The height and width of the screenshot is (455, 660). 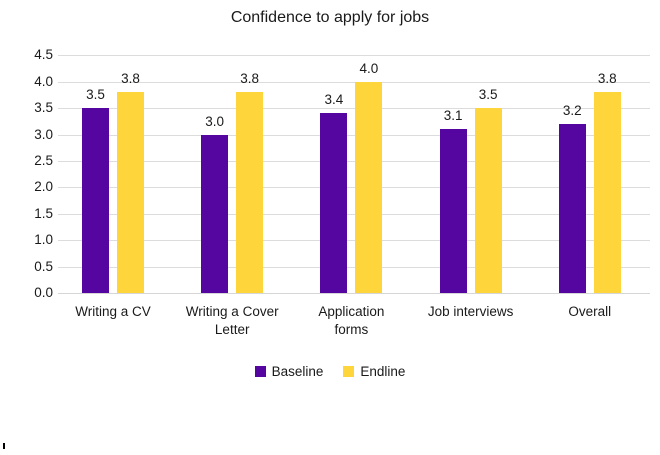 I want to click on x-category-label: Writing a CV, so click(x=113, y=311).